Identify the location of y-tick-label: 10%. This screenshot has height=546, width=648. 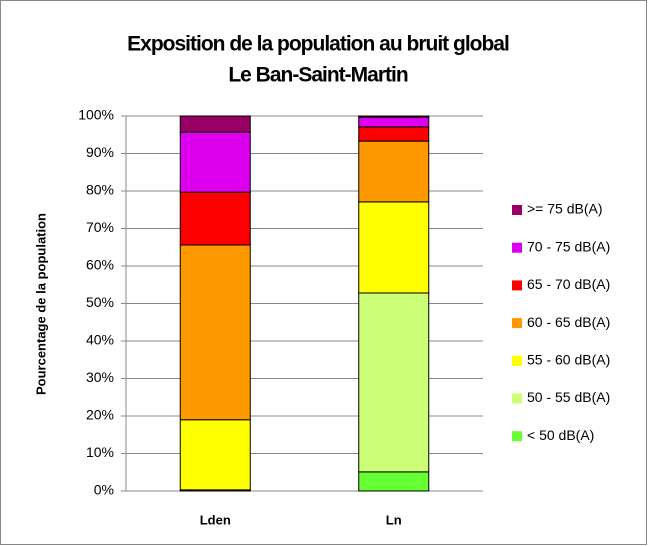
(100, 452).